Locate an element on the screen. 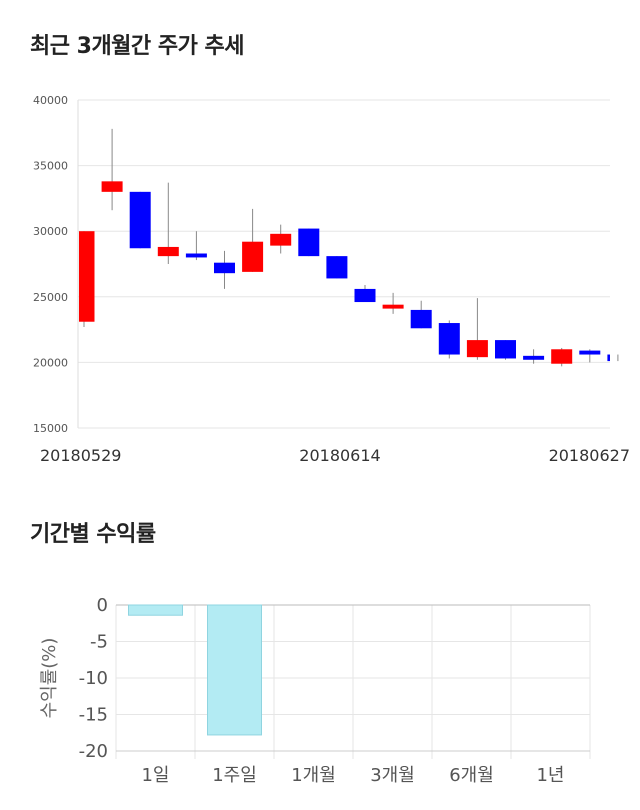  x-tick-label: 1개월 is located at coordinates (313, 775).